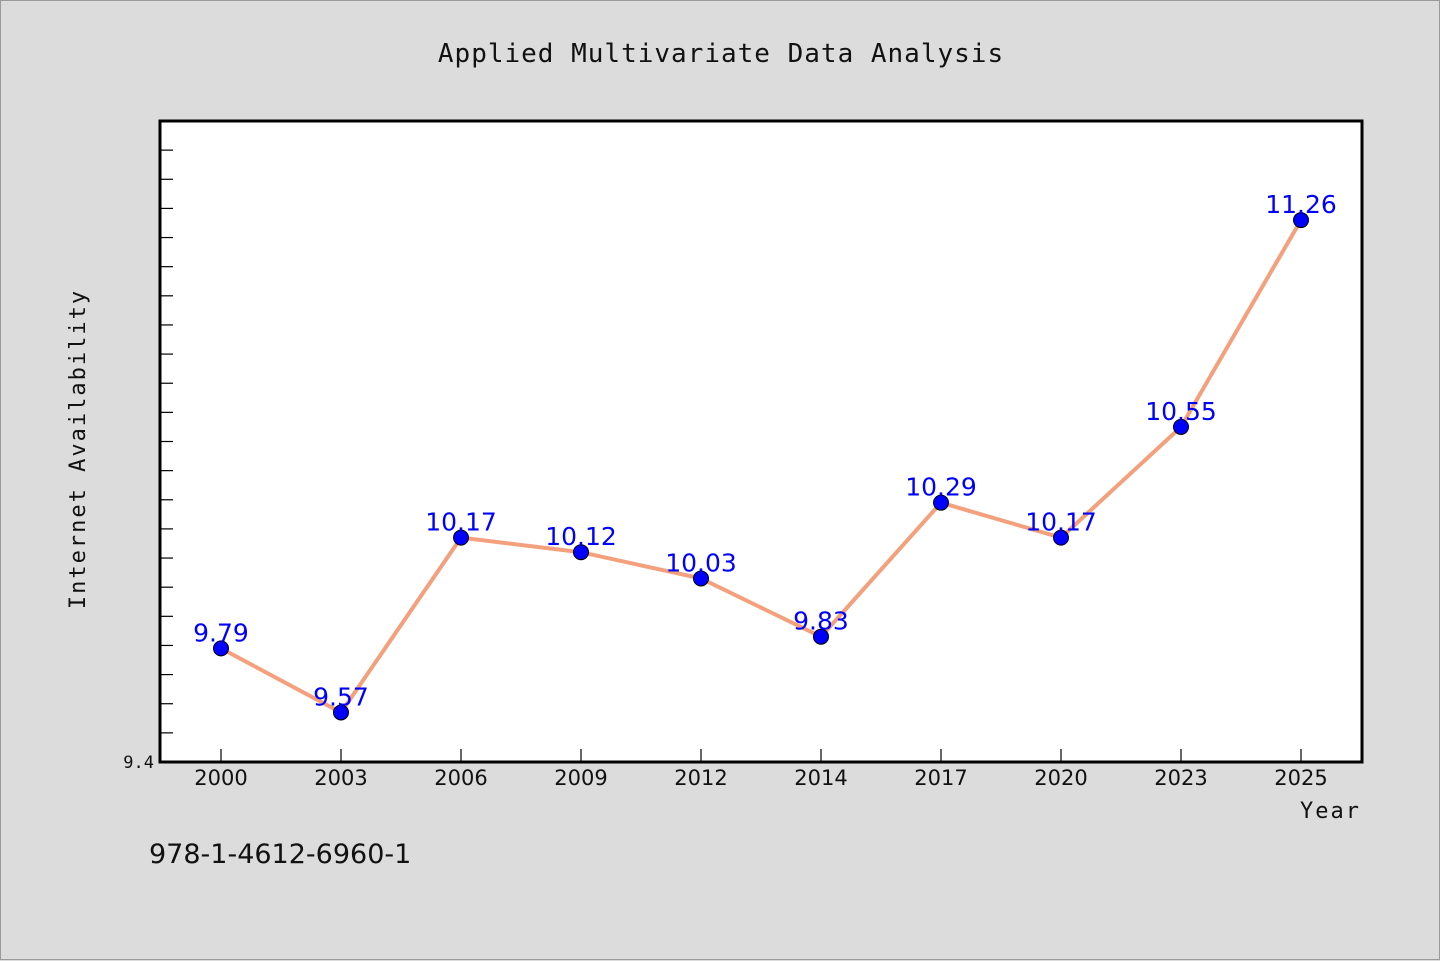 The height and width of the screenshot is (961, 1440). Describe the element at coordinates (701, 562) in the screenshot. I see `data-label: 10.03` at that location.